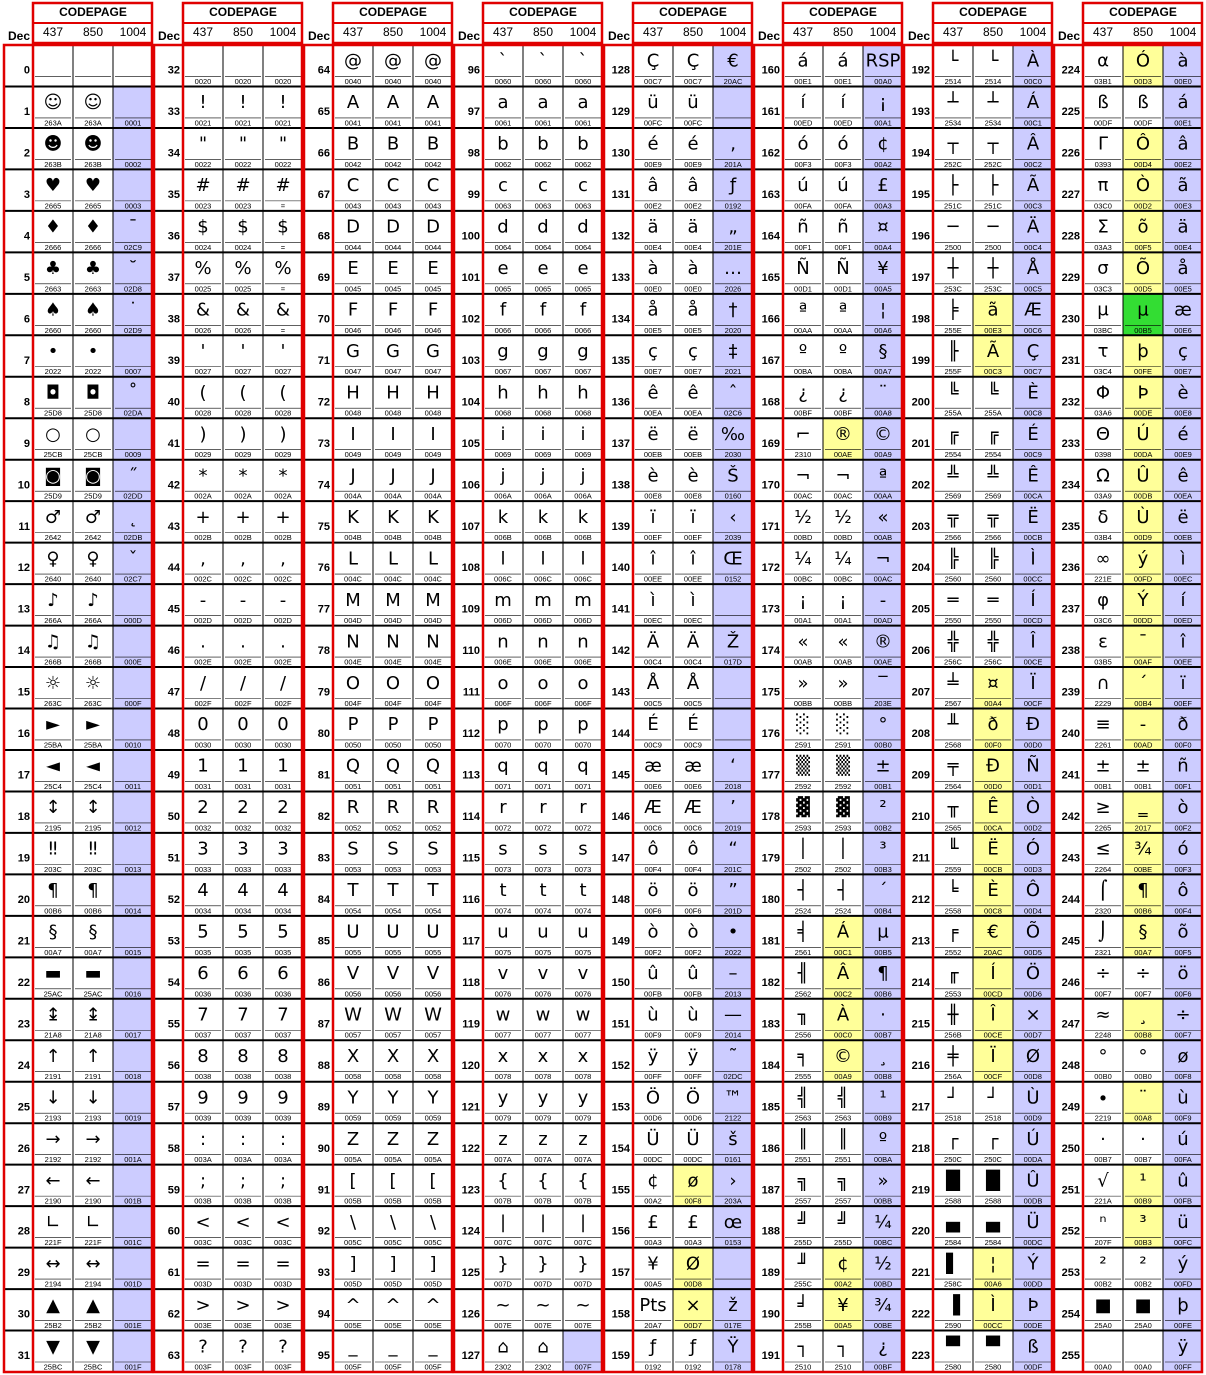  Describe the element at coordinates (583, 185) in the screenshot. I see `glyph: c` at that location.